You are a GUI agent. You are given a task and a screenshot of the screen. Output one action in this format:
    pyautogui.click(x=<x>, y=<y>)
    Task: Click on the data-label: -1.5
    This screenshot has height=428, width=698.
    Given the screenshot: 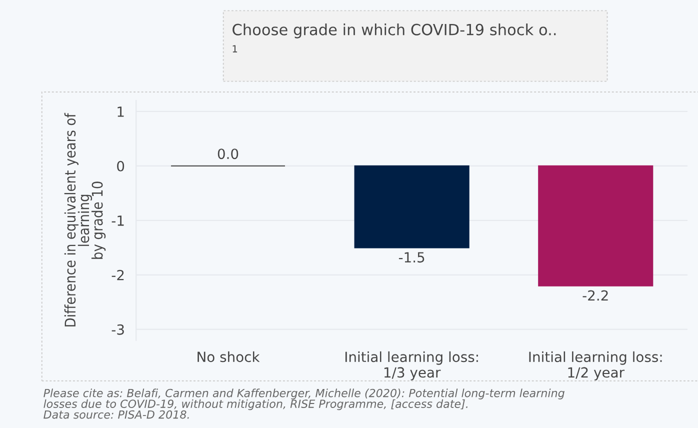 What is the action you would take?
    pyautogui.click(x=411, y=257)
    